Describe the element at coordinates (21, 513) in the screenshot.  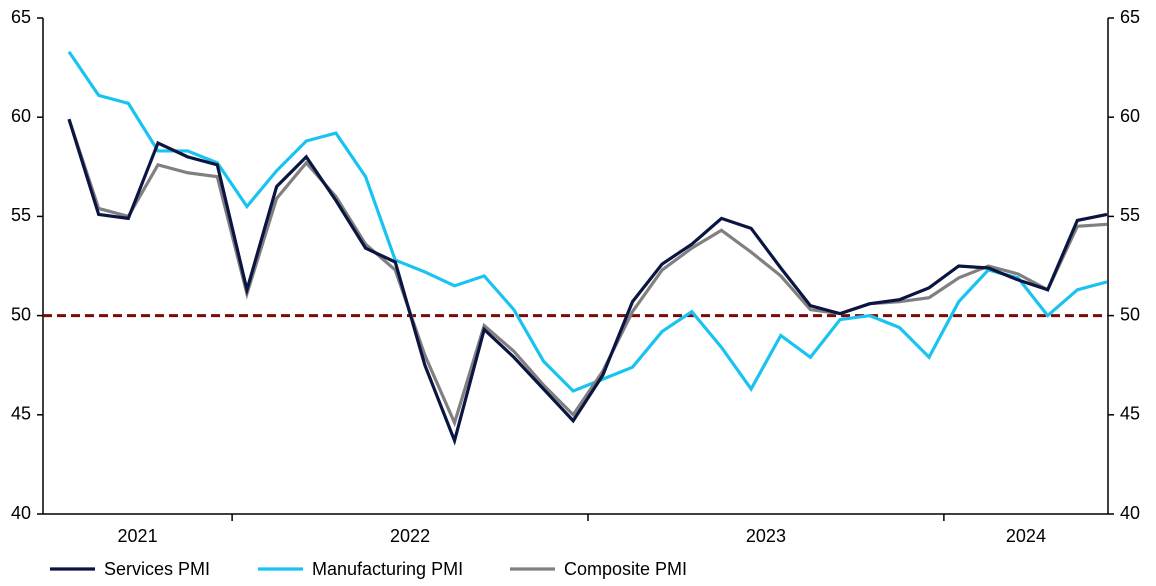
I see `y-tick-label: 40` at that location.